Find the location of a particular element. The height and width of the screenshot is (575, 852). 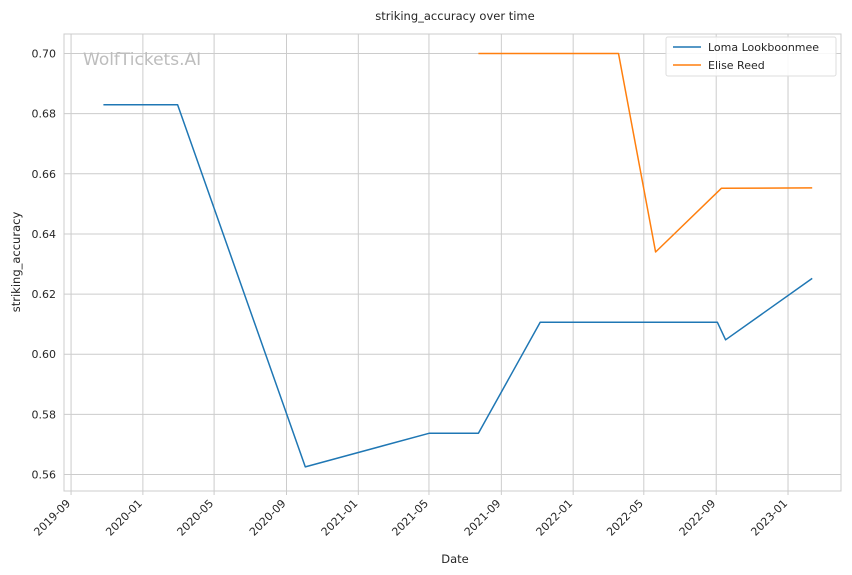

y-tick-label: 0.68 is located at coordinates (44, 114).